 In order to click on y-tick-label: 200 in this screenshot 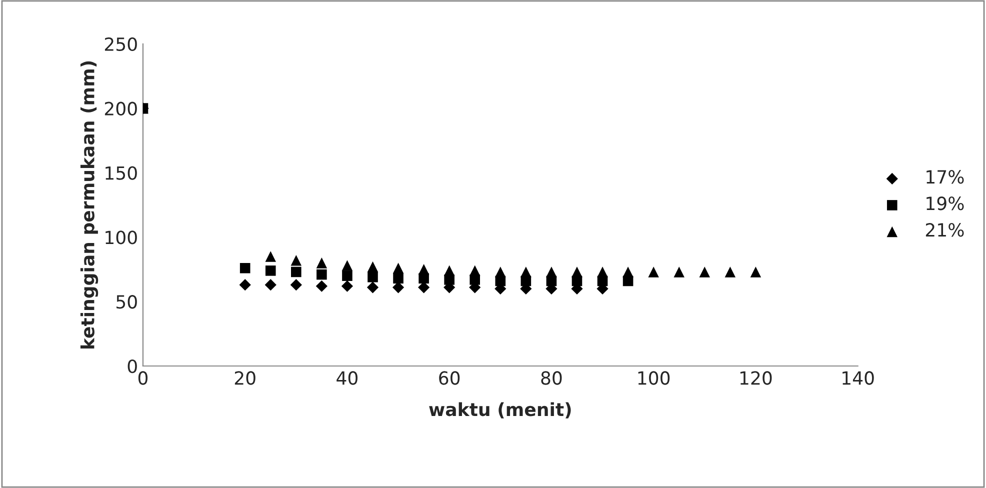, I will do `click(120, 109)`.